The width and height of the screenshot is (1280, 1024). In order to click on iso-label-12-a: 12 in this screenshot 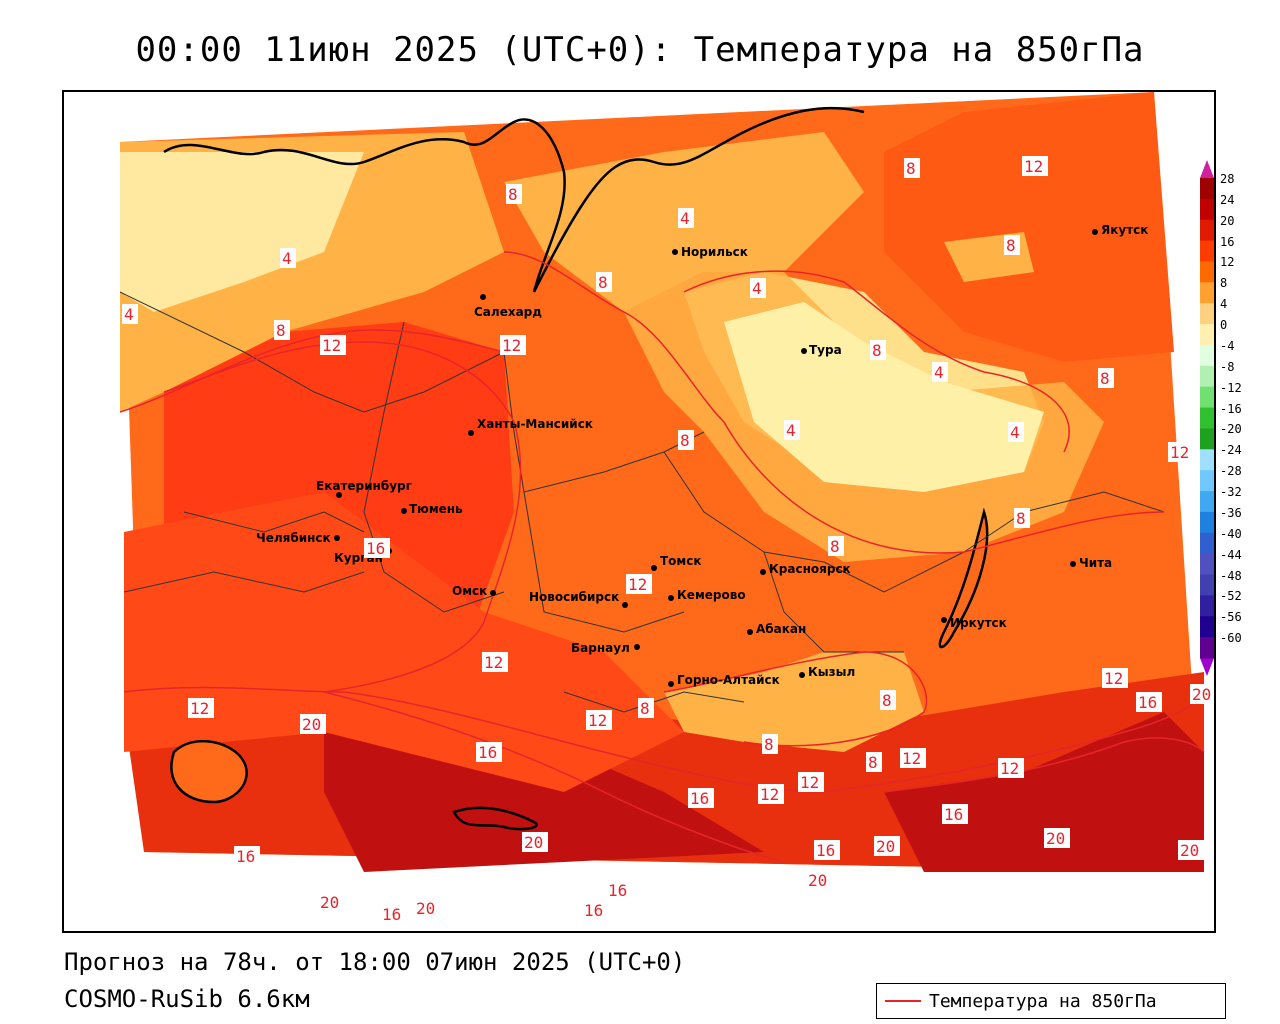, I will do `click(1035, 166)`.